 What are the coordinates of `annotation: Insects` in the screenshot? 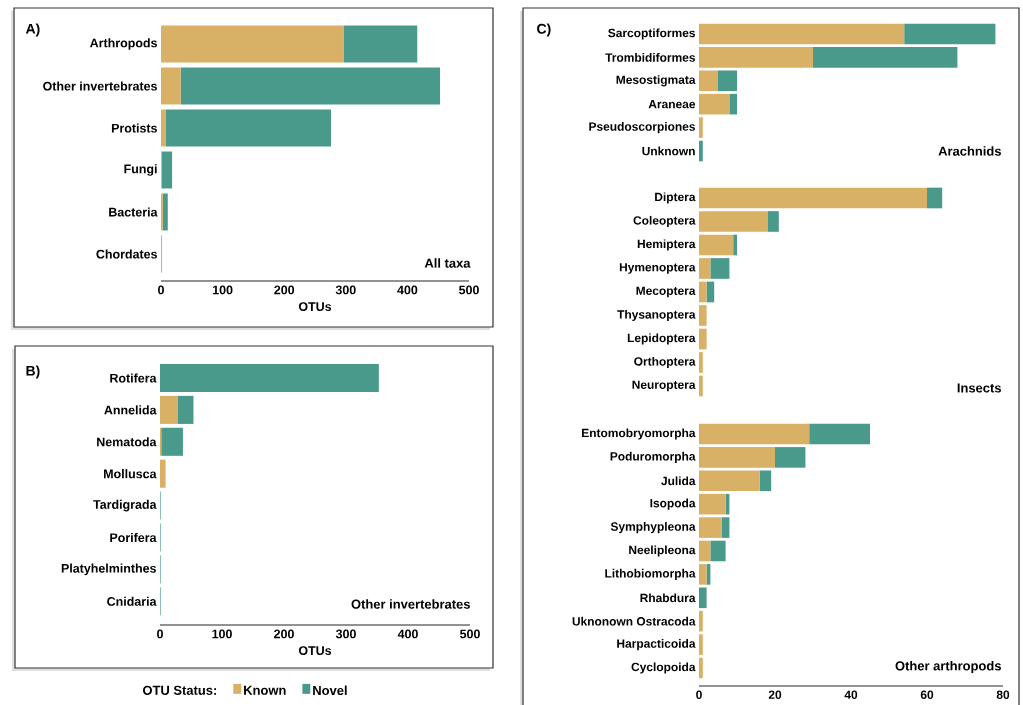 It's located at (979, 388).